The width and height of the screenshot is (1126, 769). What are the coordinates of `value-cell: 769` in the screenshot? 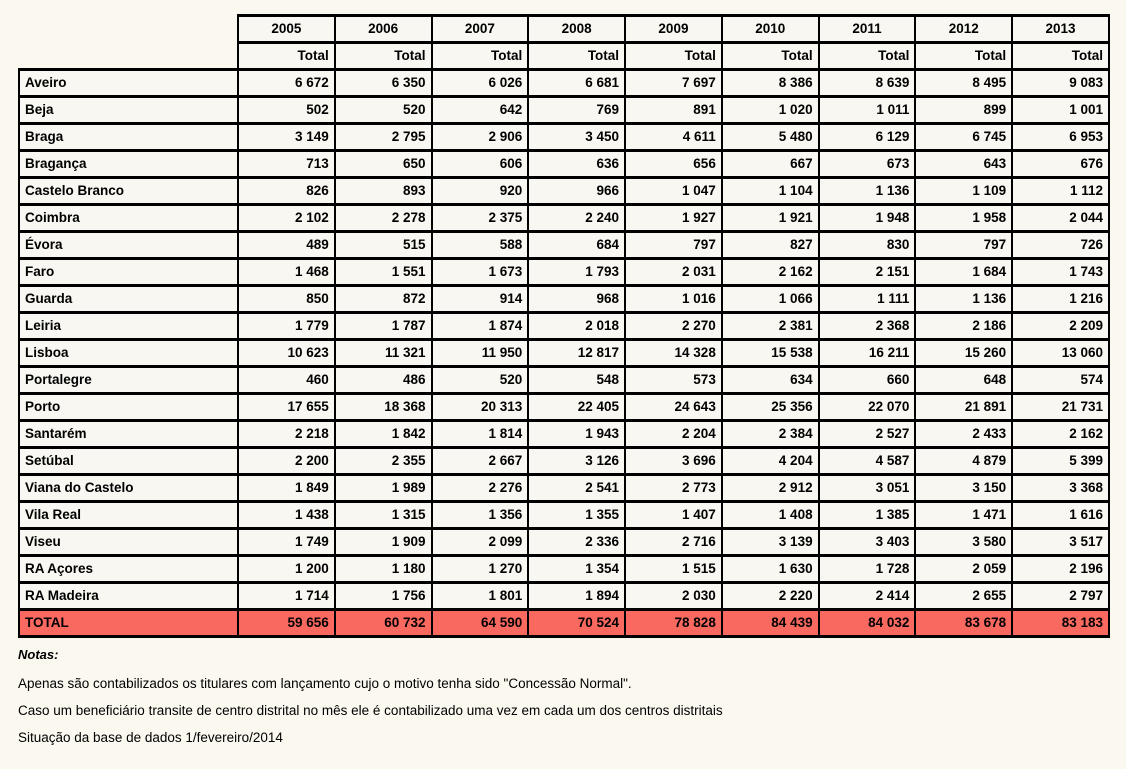 It's located at (577, 110).